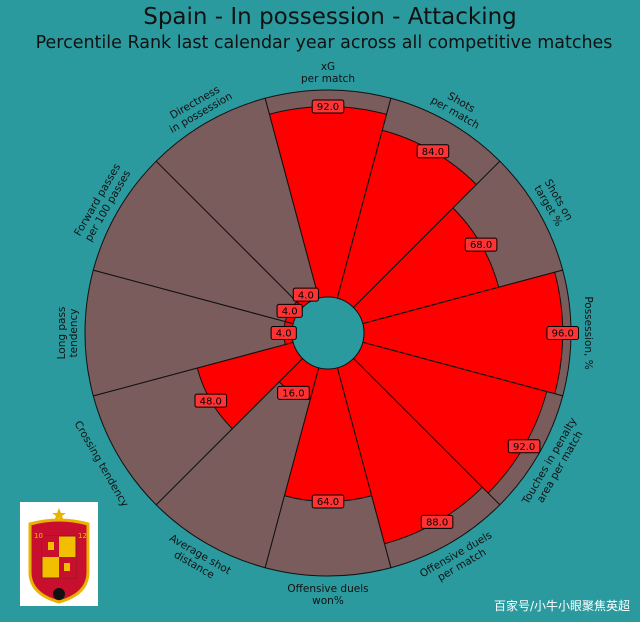  What do you see at coordinates (328, 333) in the screenshot?
I see `chart-center-hole` at bounding box center [328, 333].